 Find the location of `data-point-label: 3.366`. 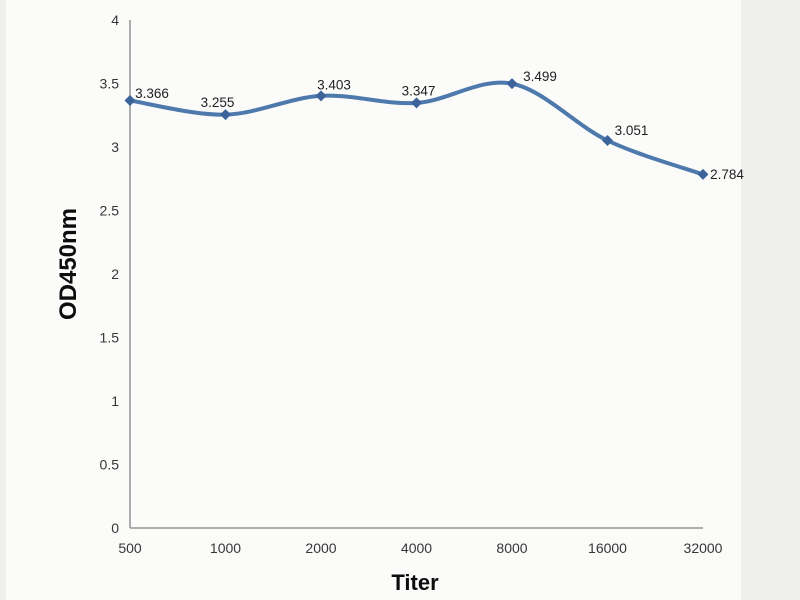

data-point-label: 3.366 is located at coordinates (152, 93).